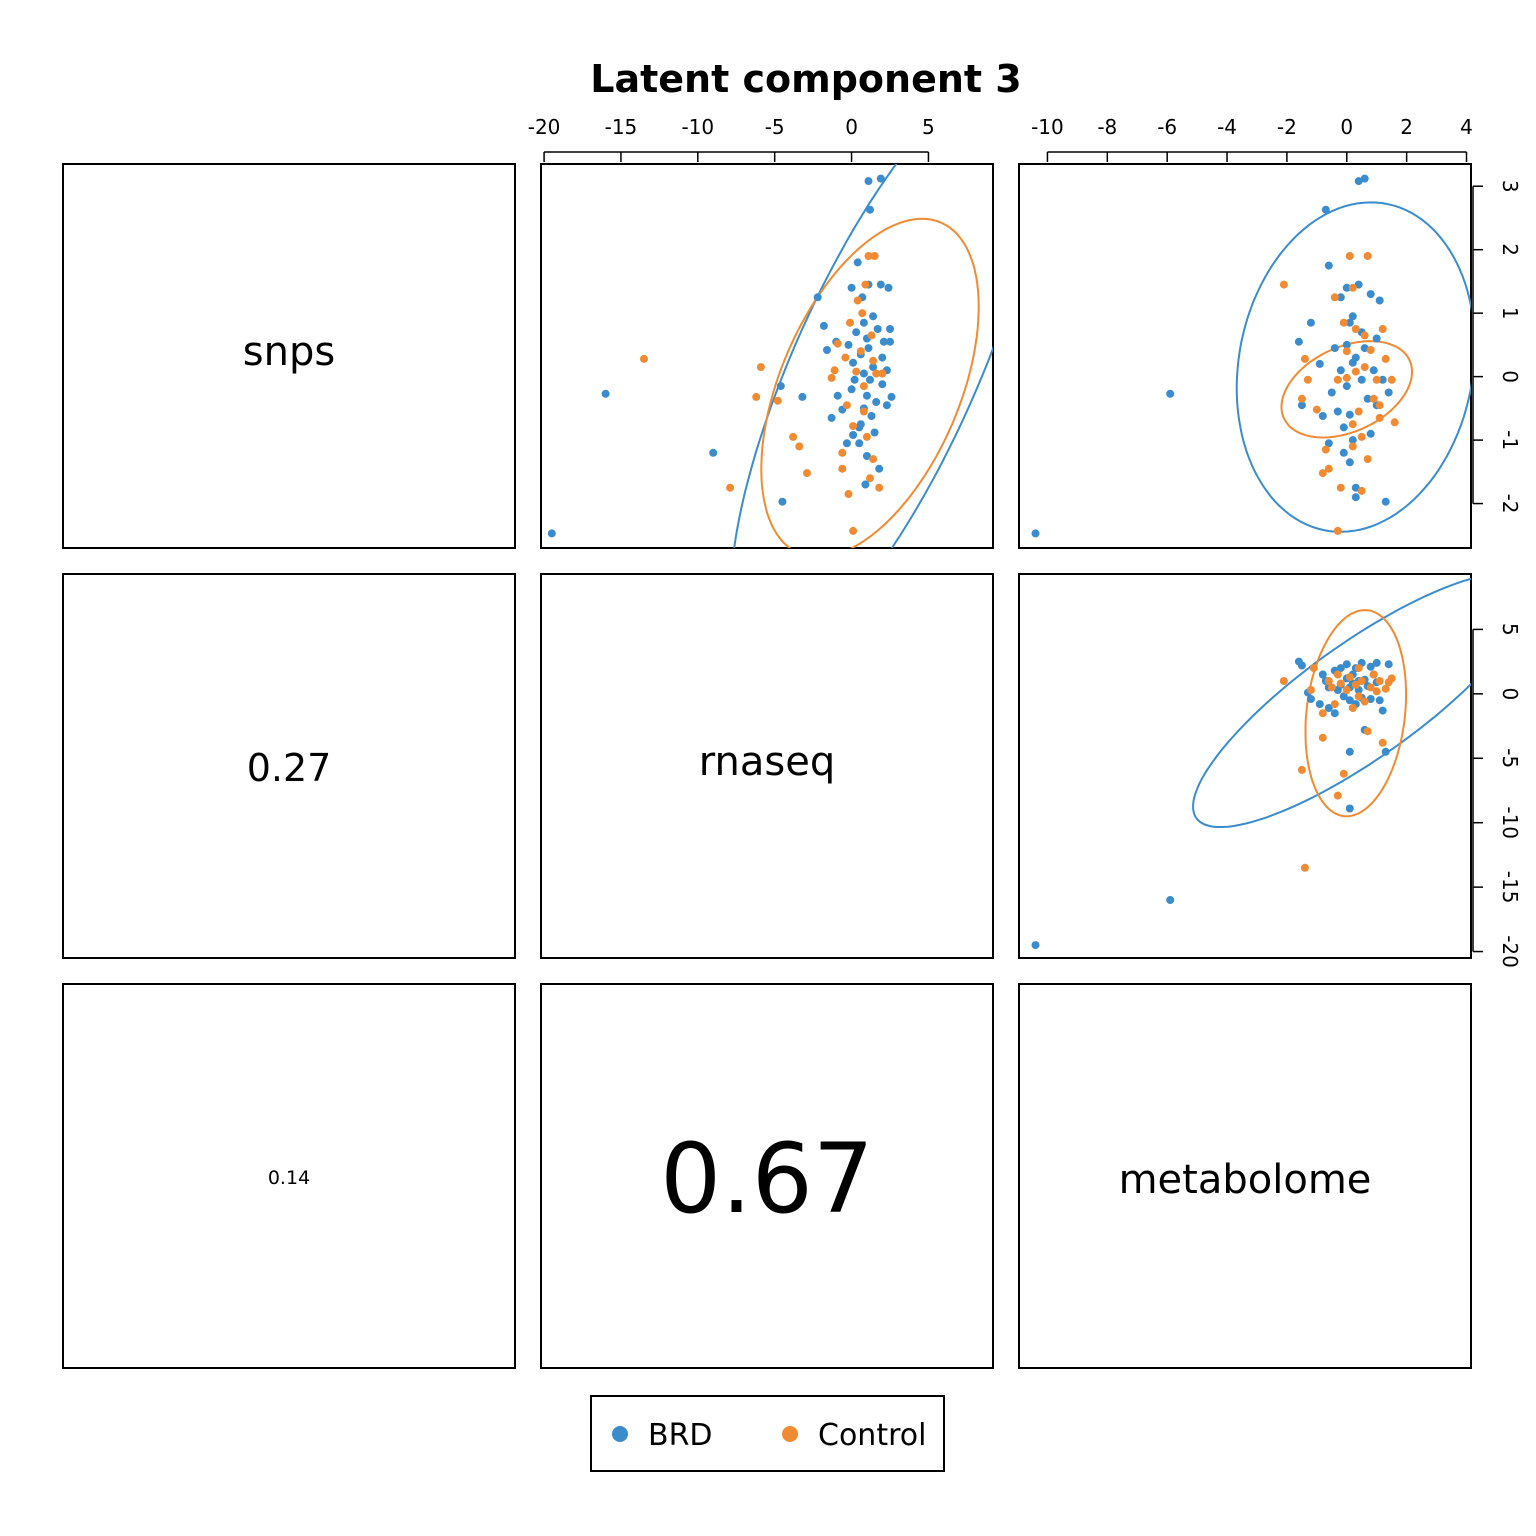 The image size is (1536, 1536). Describe the element at coordinates (767, 1179) in the screenshot. I see `correlation-rnaseq-metabolome: 0.67` at that location.